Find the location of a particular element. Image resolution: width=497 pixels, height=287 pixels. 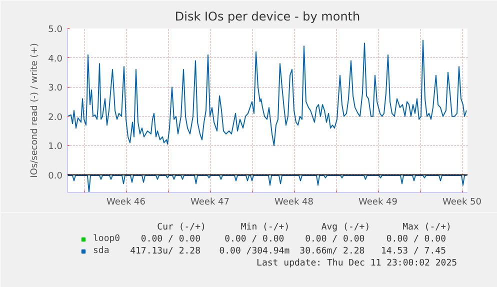

y-tick-label: 5.0 is located at coordinates (55, 30).